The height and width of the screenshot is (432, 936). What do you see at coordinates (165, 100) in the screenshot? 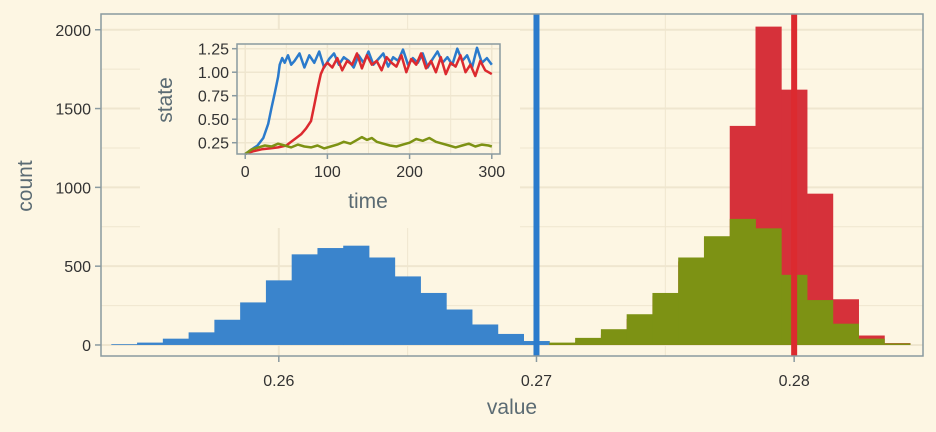
I see `inset-y-axis-title: state` at bounding box center [165, 100].